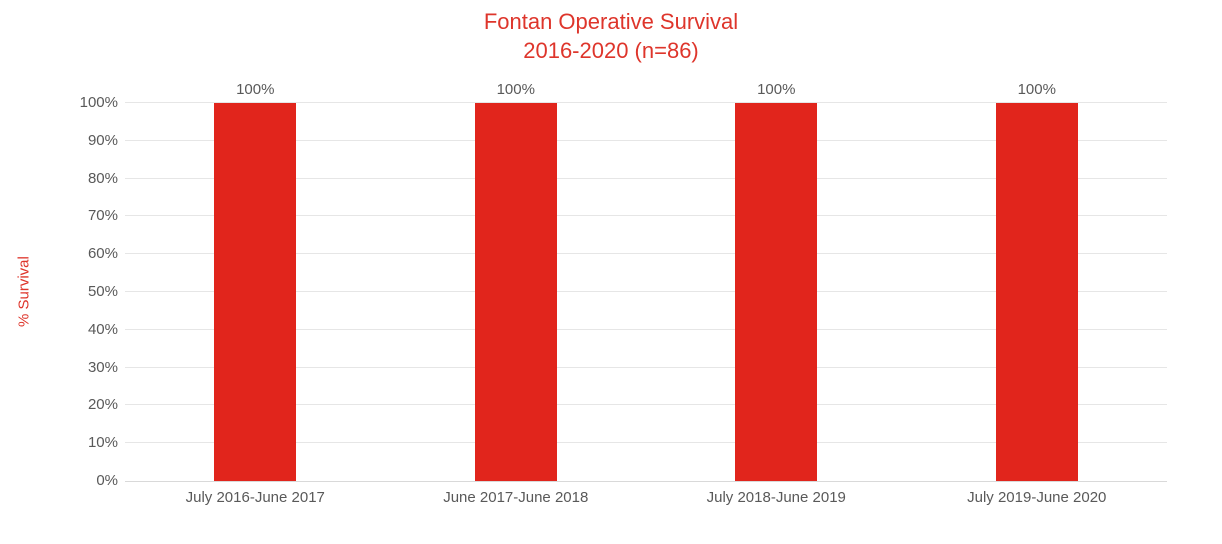 Image resolution: width=1222 pixels, height=544 pixels. Describe the element at coordinates (107, 480) in the screenshot. I see `y-tick-label: 0%` at that location.